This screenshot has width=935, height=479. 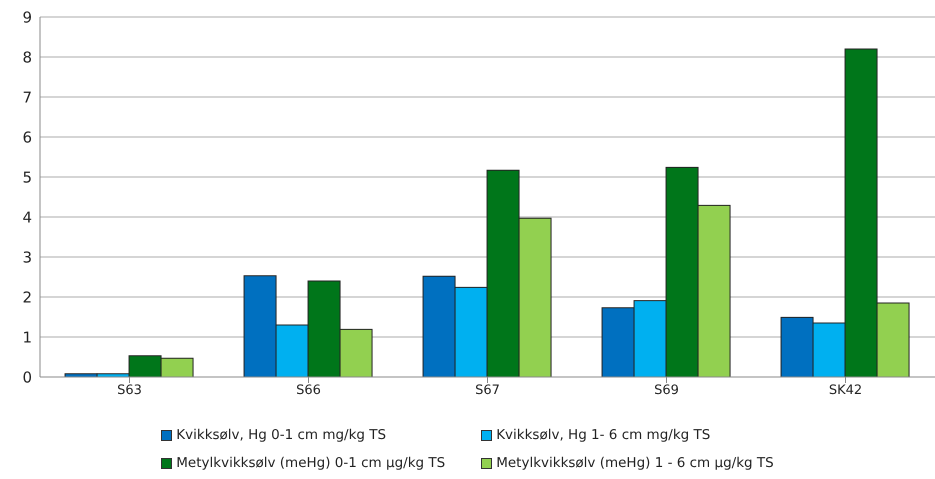 What do you see at coordinates (27, 97) in the screenshot?
I see `y-tick-label: 7` at bounding box center [27, 97].